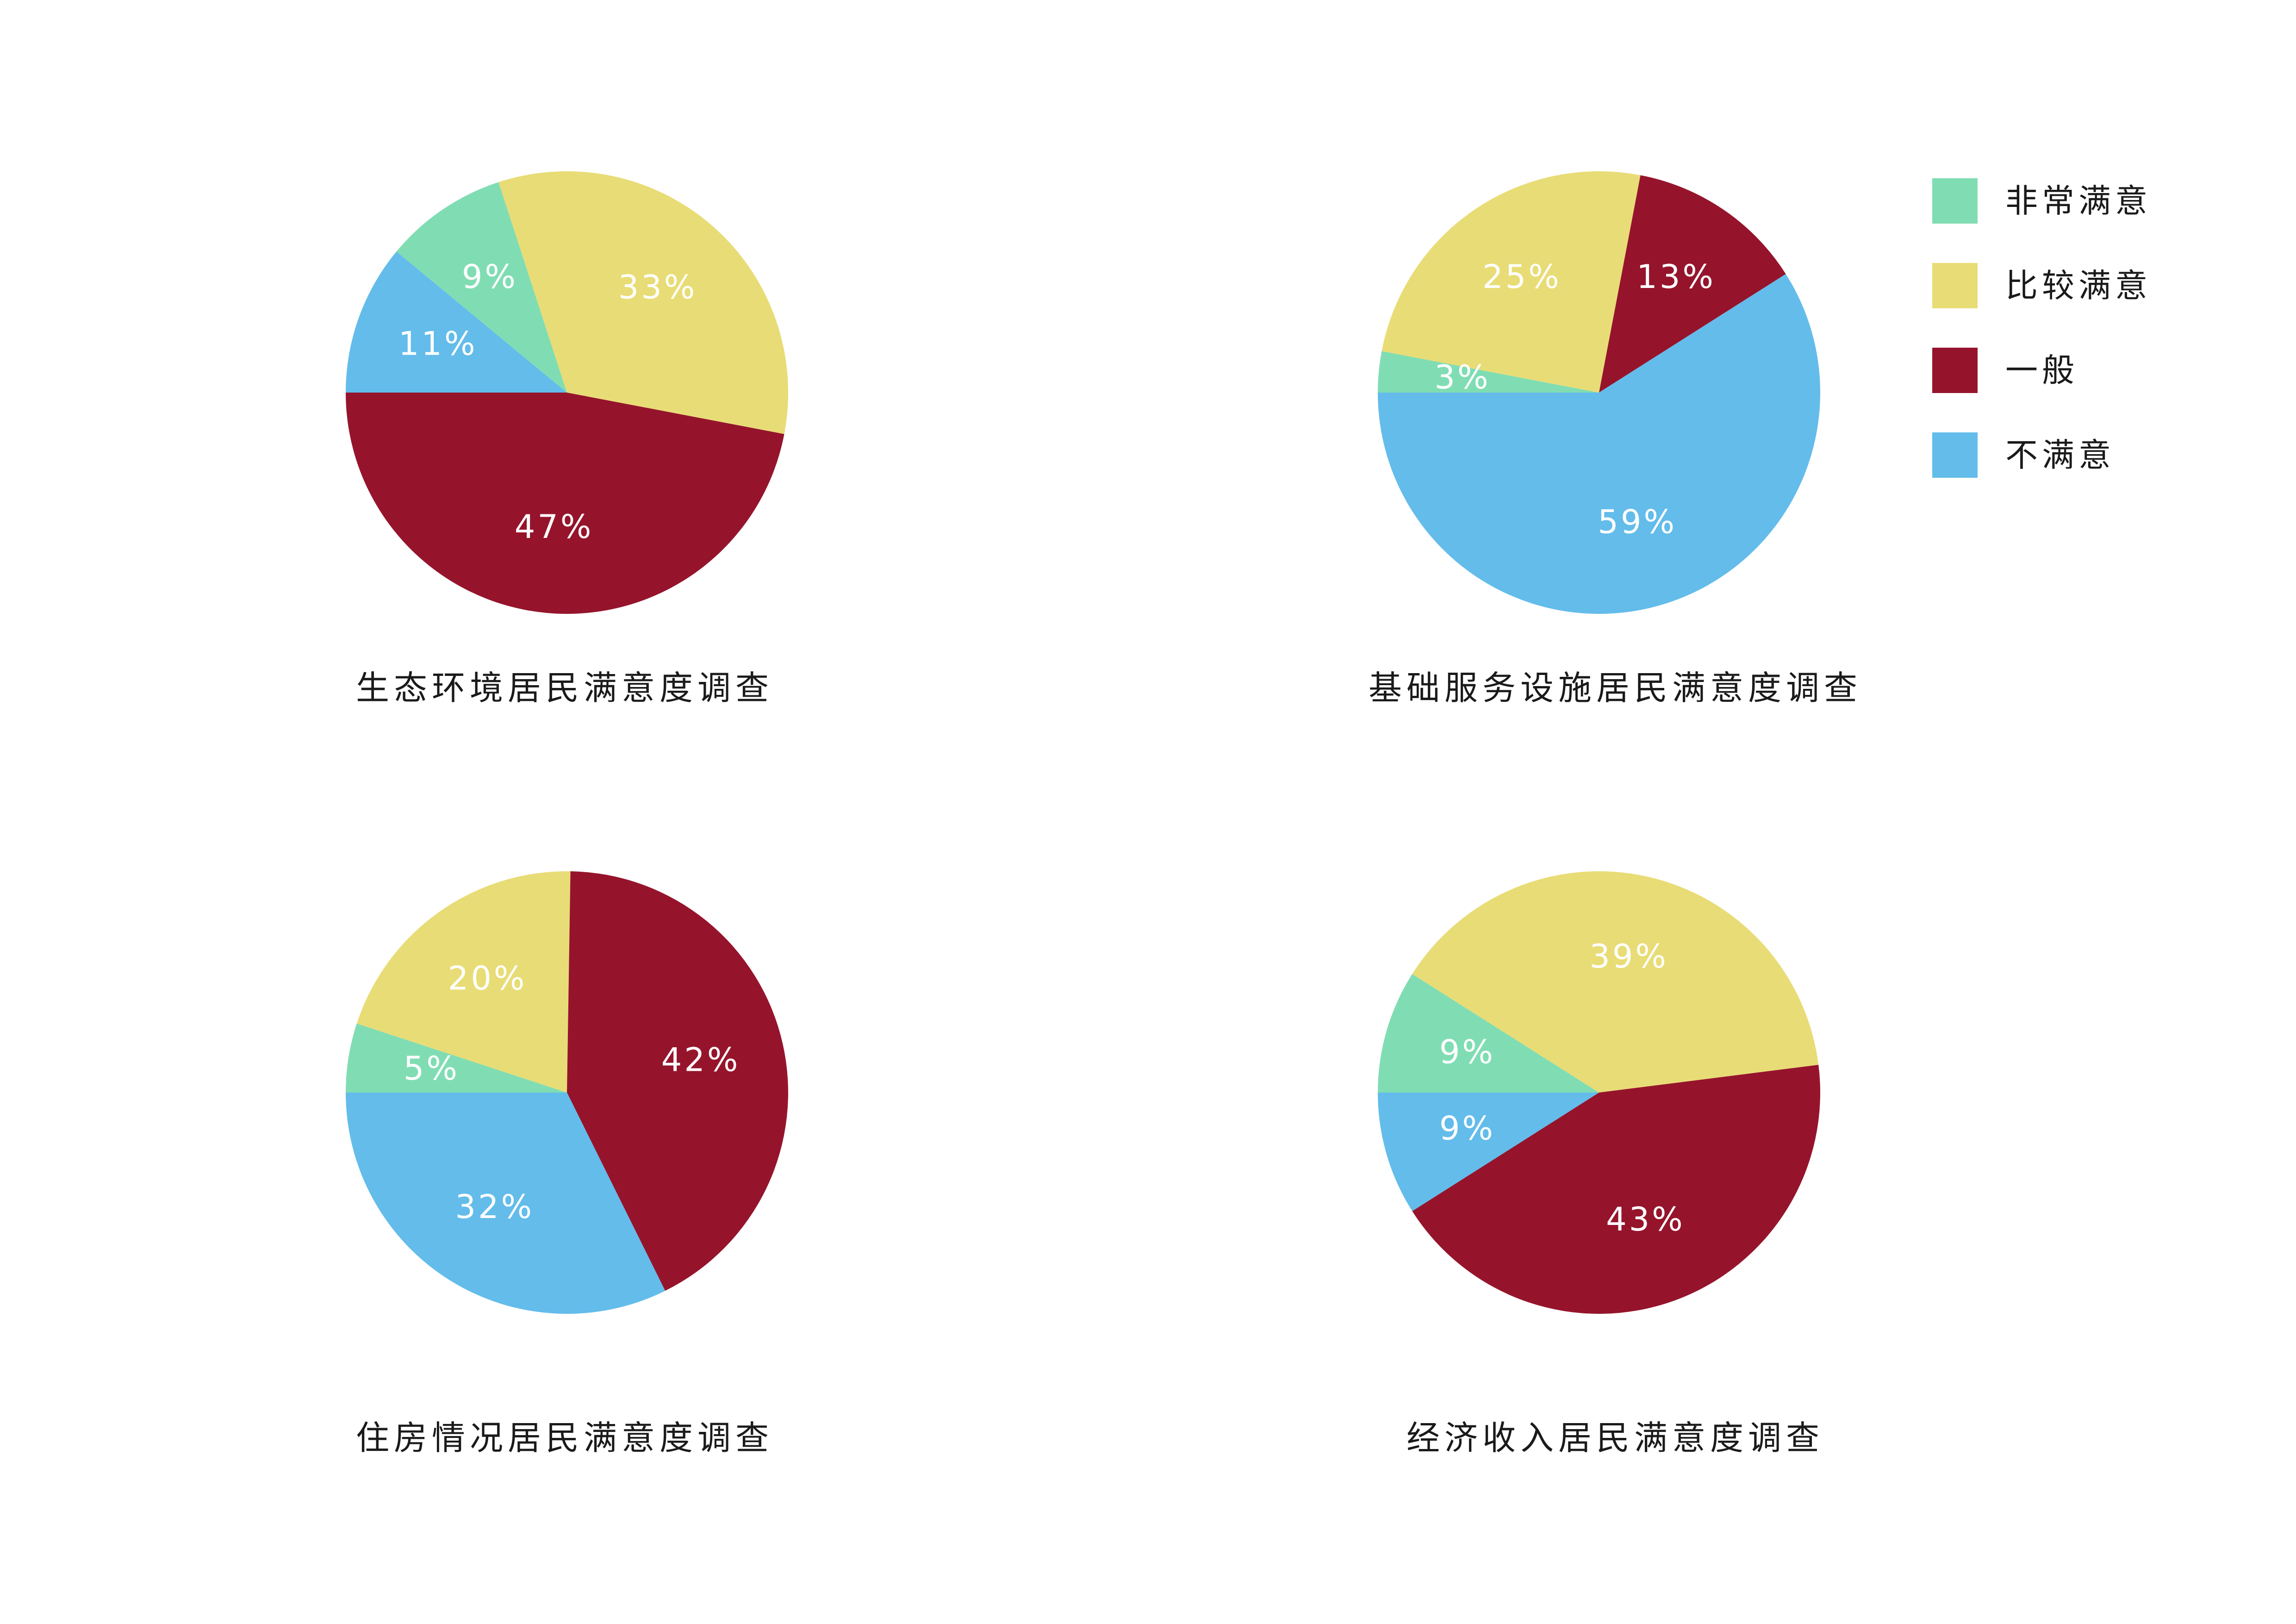  What do you see at coordinates (1616, 1189) in the screenshot?
I see `pie-slice-income-average` at bounding box center [1616, 1189].